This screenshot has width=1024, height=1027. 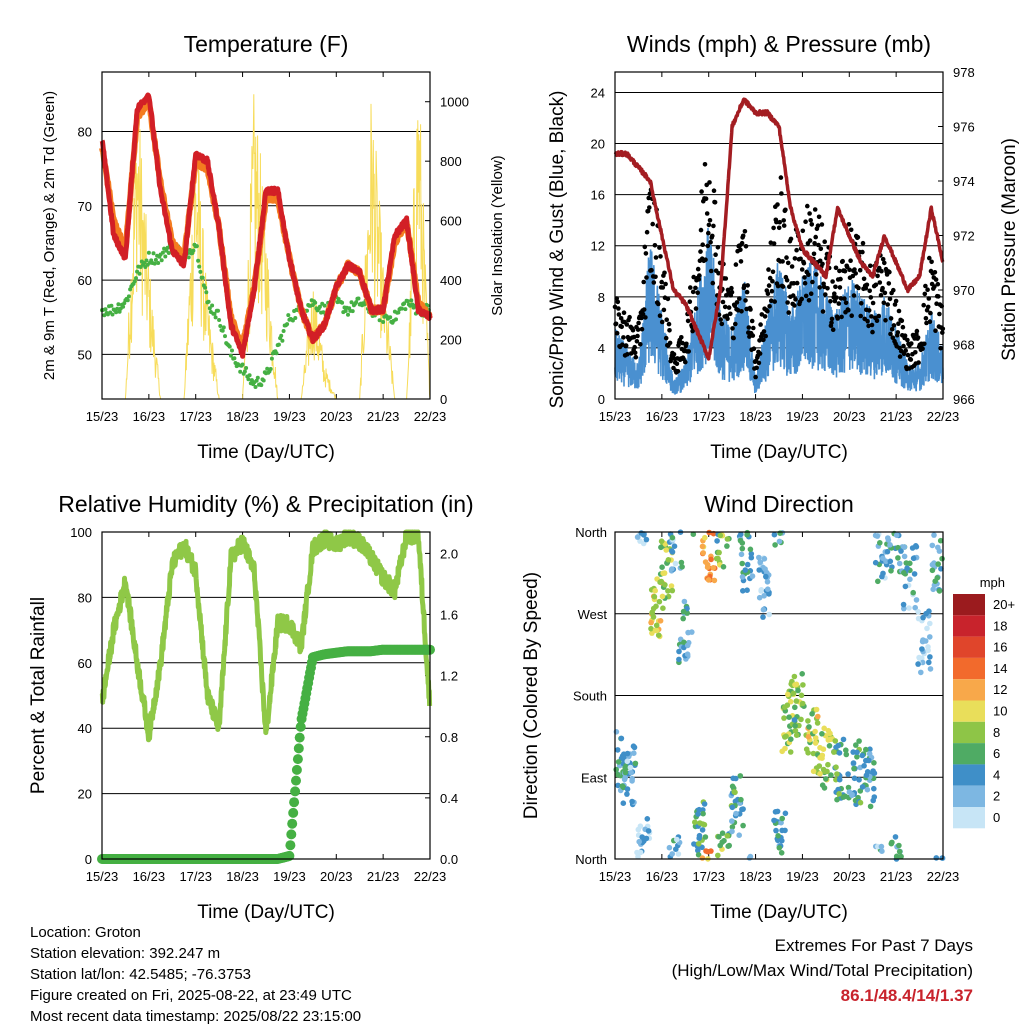 I want to click on y-tick-label: 100, so click(x=81, y=532).